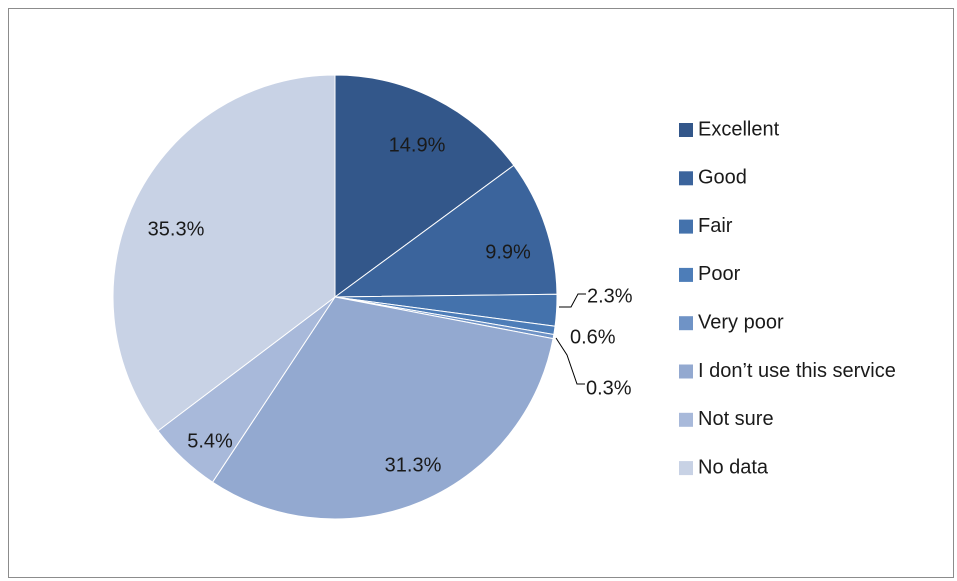  What do you see at coordinates (715, 226) in the screenshot?
I see `legend-label: Fair` at bounding box center [715, 226].